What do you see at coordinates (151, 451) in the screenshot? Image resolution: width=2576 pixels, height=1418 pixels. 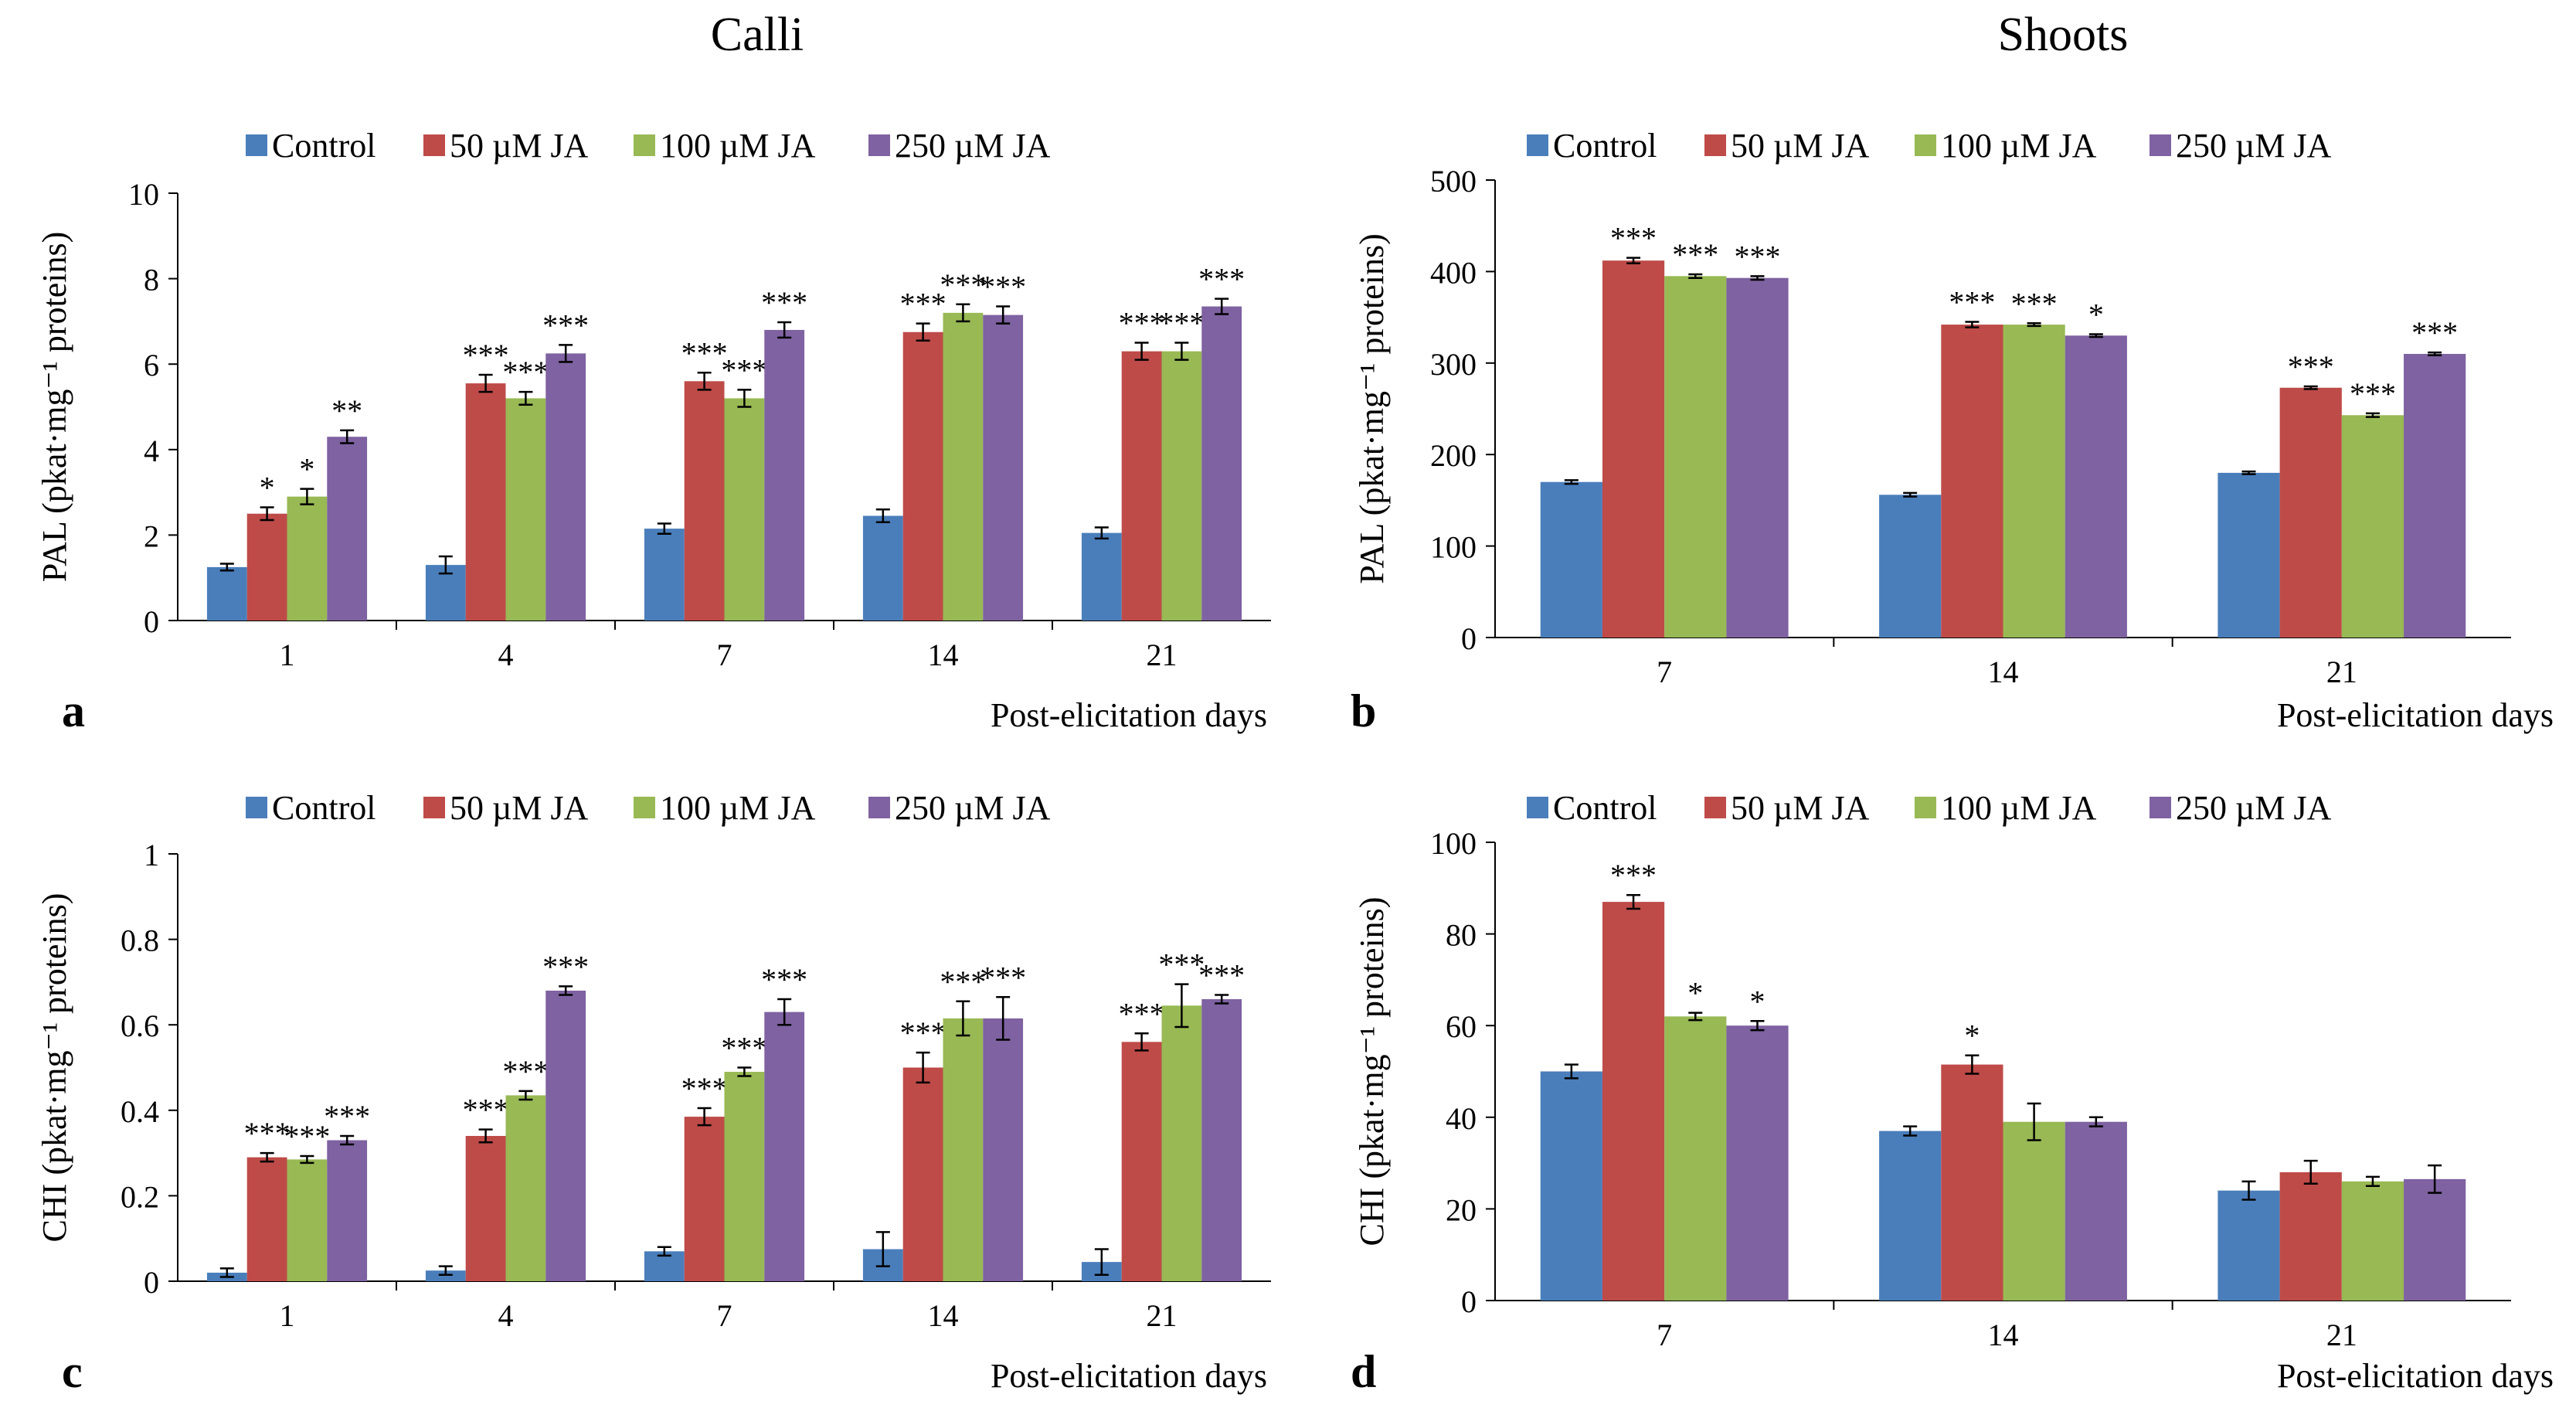 I see `y-tick-label: 4` at bounding box center [151, 451].